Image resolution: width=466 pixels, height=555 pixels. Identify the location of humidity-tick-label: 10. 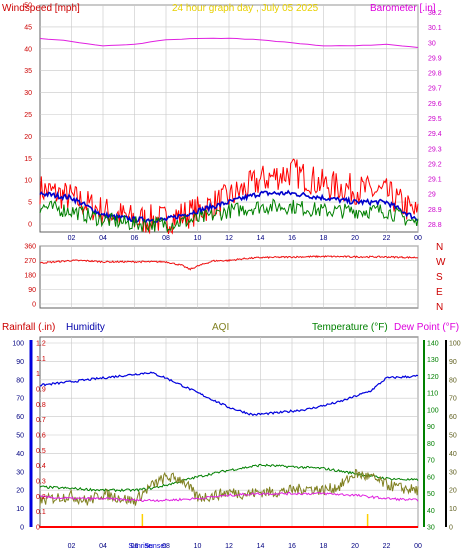
(20, 509).